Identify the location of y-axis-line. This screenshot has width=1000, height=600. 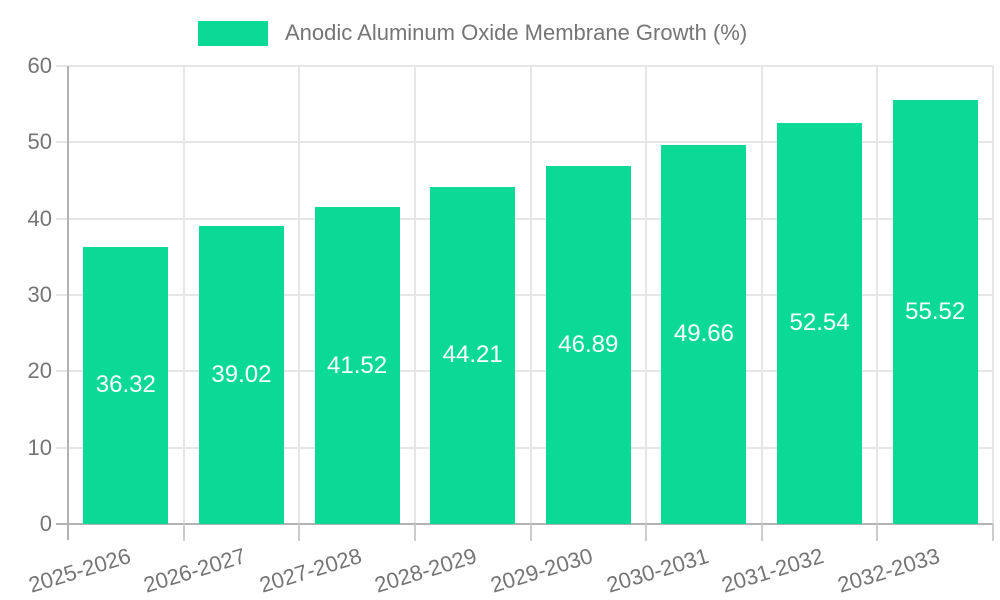
(68, 303).